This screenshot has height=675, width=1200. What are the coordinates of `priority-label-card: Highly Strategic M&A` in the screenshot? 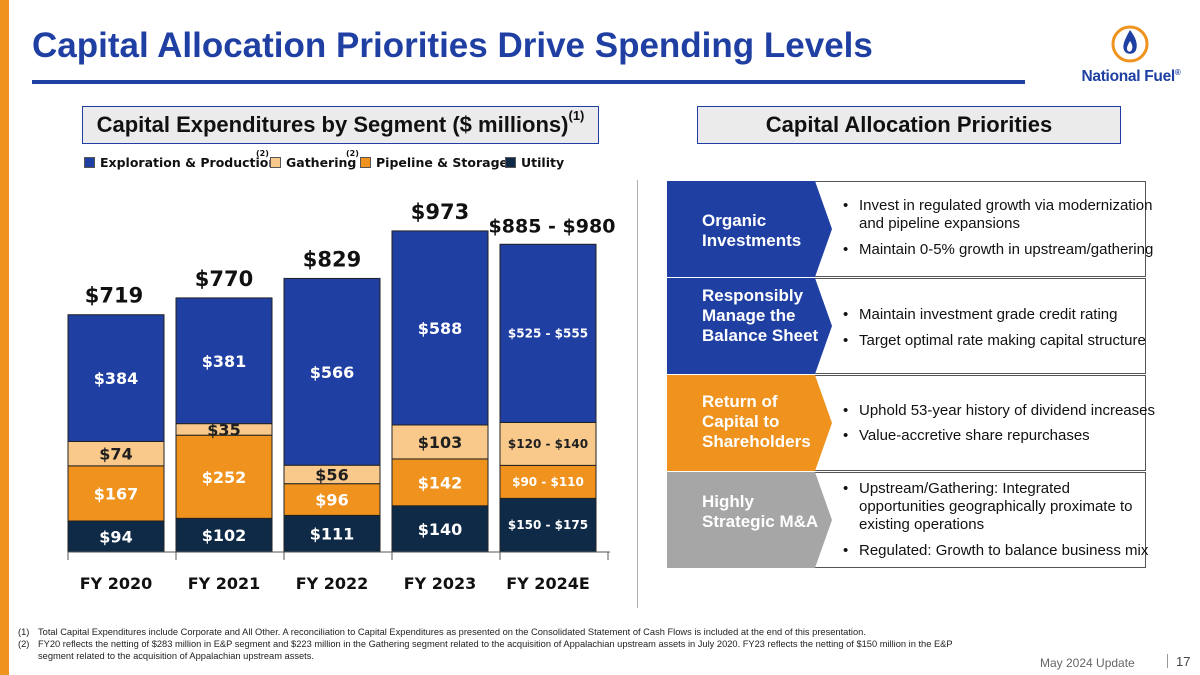 It's located at (749, 520).